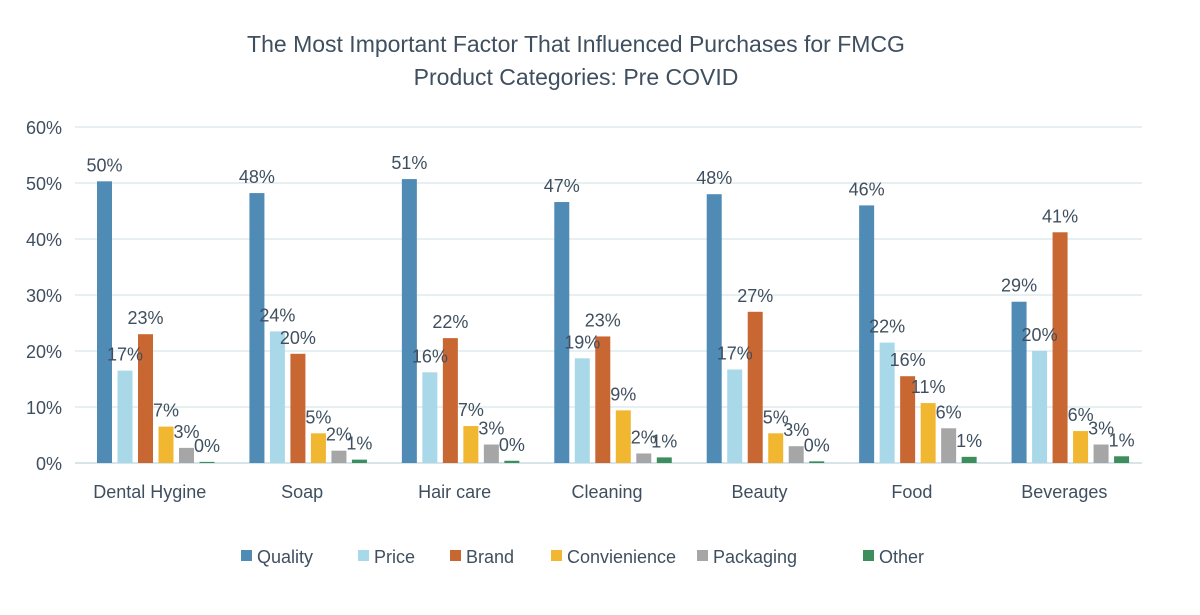 The height and width of the screenshot is (615, 1200). Describe the element at coordinates (928, 387) in the screenshot. I see `data-label: 11%` at that location.